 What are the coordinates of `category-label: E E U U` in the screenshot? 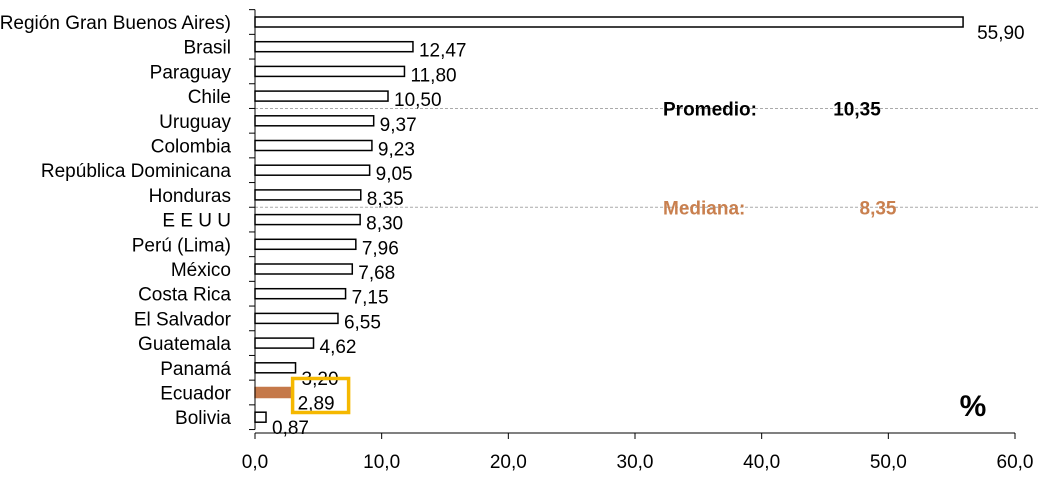 It's located at (196, 221).